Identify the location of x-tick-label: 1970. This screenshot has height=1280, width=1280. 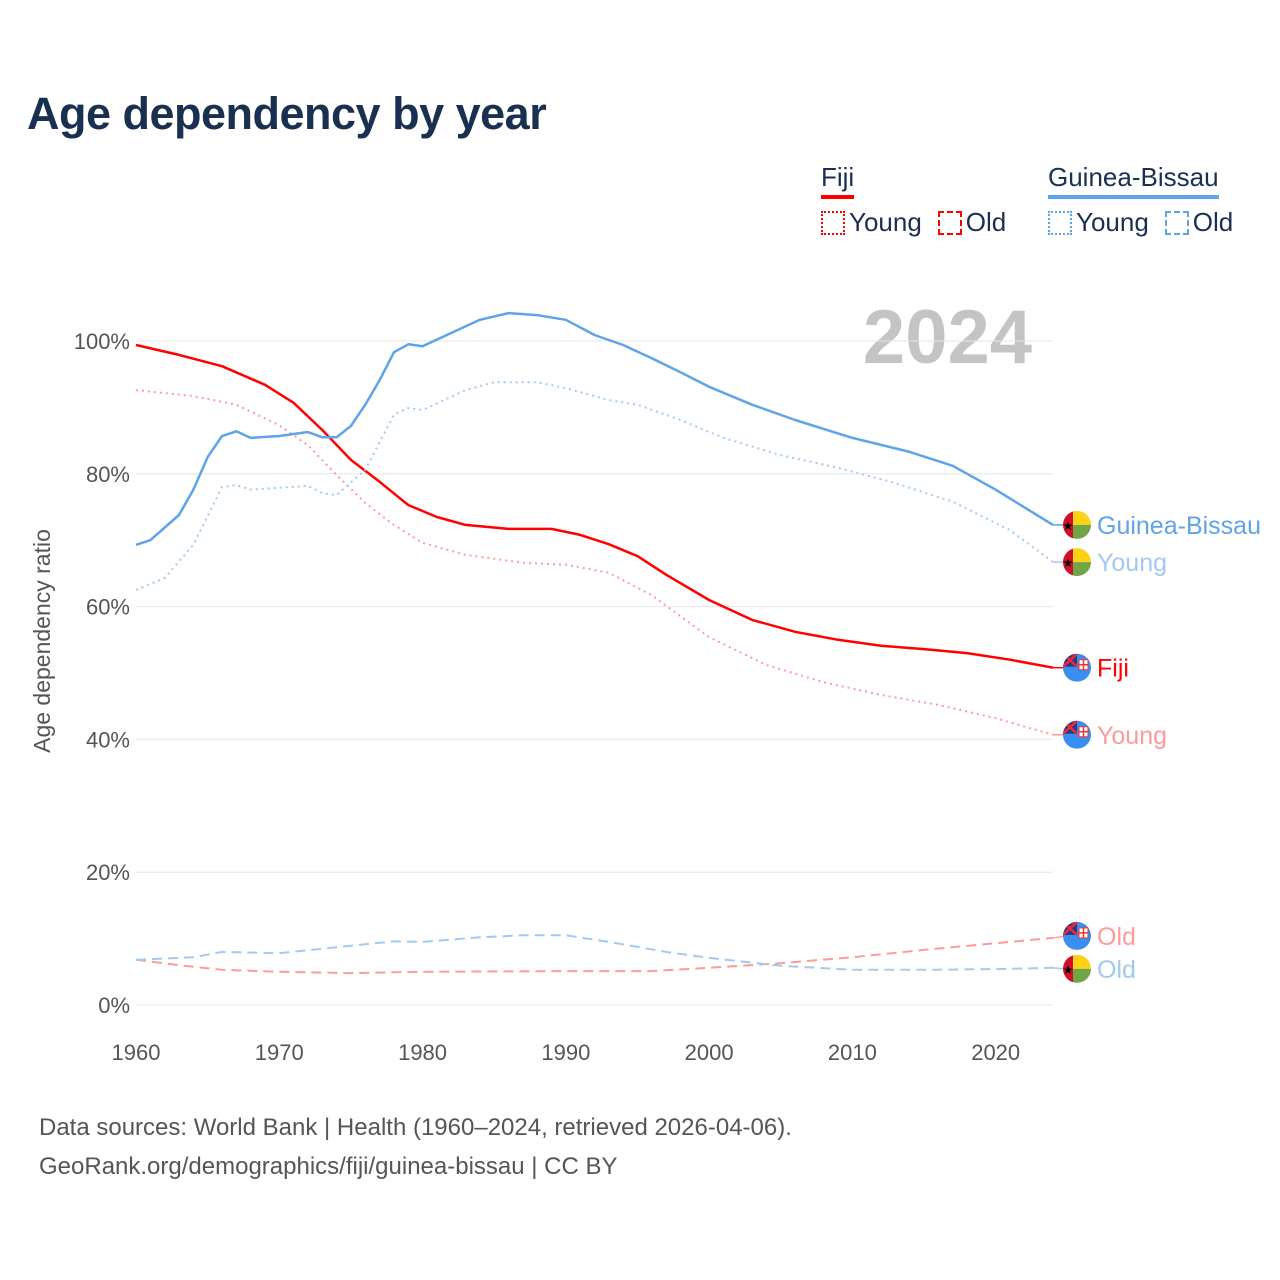
(279, 1052).